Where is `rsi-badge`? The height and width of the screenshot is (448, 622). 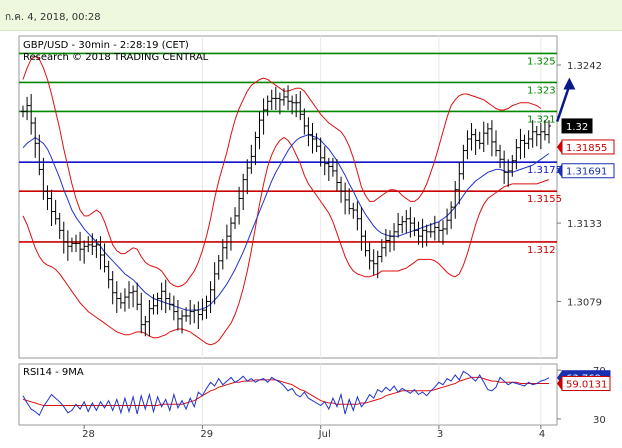 rsi-badge is located at coordinates (586, 384).